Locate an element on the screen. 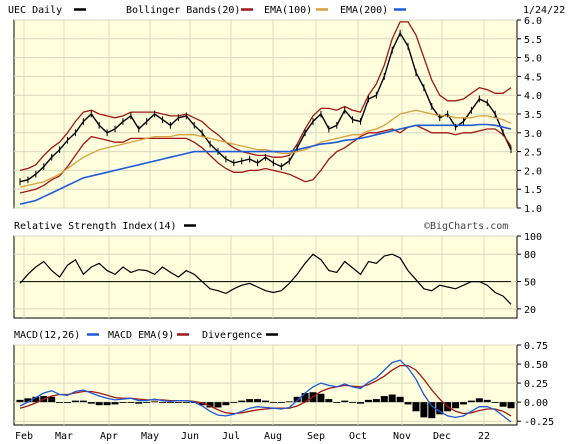 The height and width of the screenshot is (444, 579). y-tick-label: 3.5 is located at coordinates (533, 115).